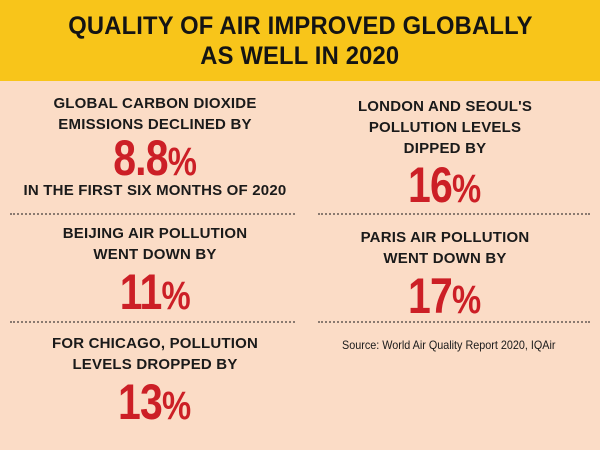 The image size is (600, 450). Describe the element at coordinates (445, 185) in the screenshot. I see `fact-london-seoul-value: 16%` at that location.